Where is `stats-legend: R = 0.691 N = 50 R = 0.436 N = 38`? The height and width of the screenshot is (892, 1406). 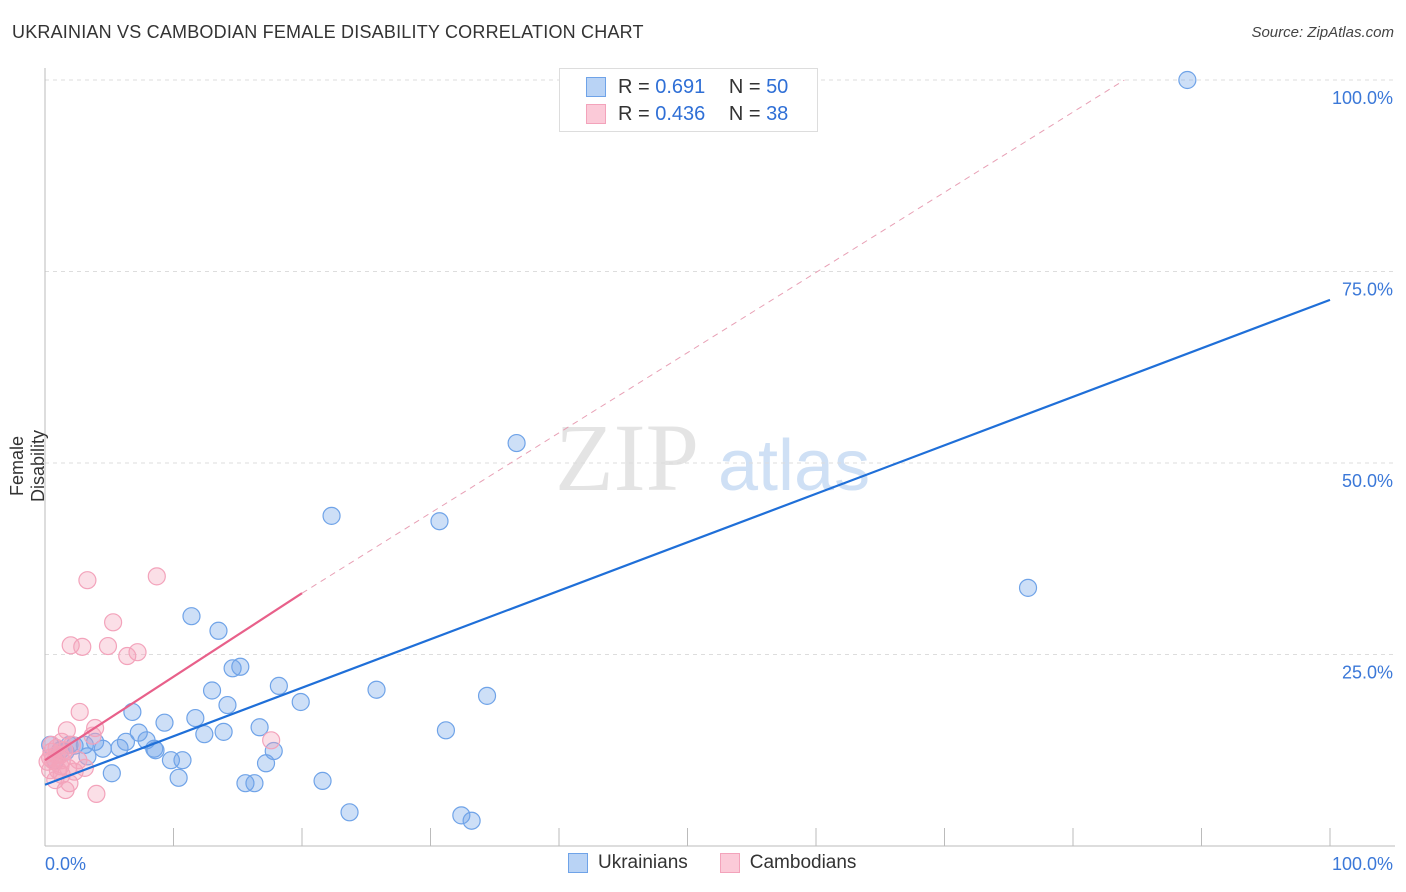 stats-legend: R = 0.691 N = 50 R = 0.436 N = 38 is located at coordinates (688, 100).